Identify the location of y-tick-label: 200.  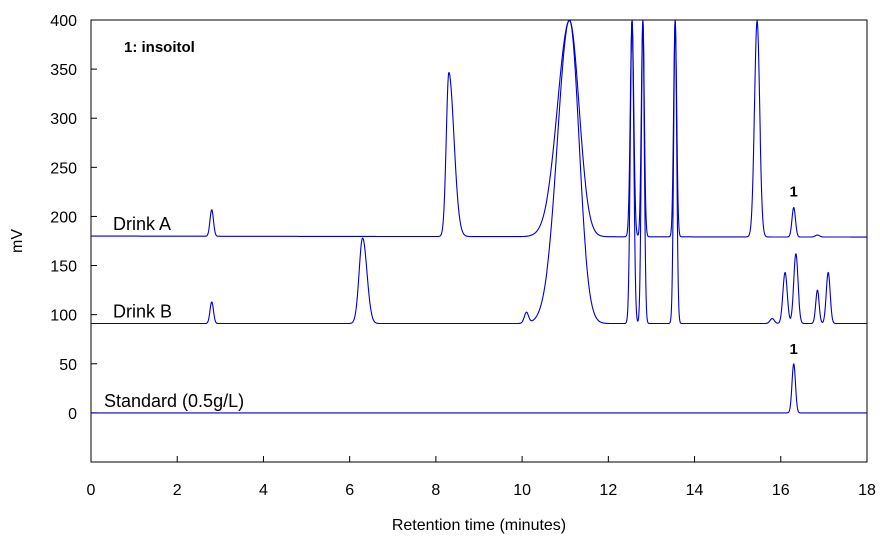
(63, 217).